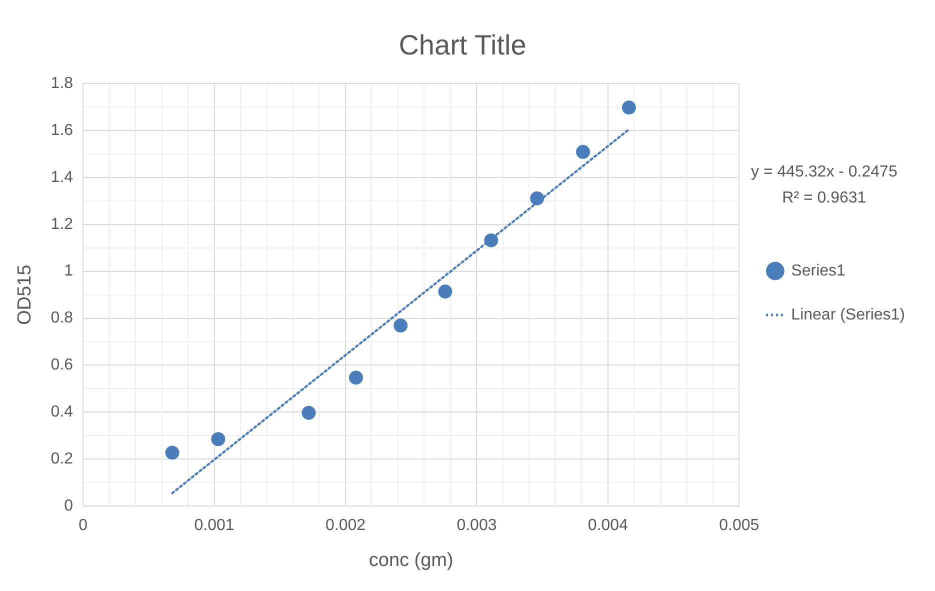 This screenshot has height=591, width=935. Describe the element at coordinates (83, 525) in the screenshot. I see `x-tick-label: 0` at that location.